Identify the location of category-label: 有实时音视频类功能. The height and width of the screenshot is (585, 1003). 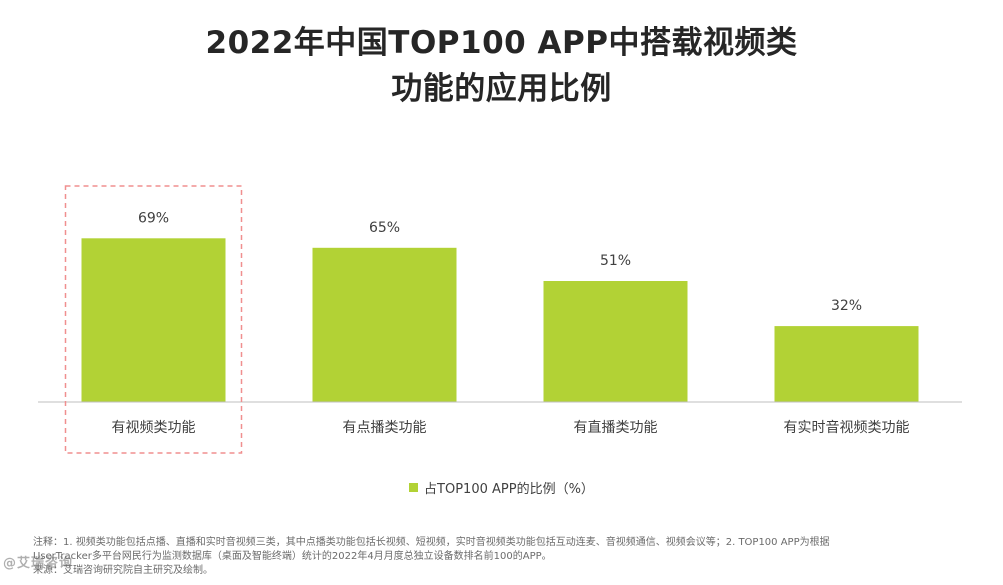
(847, 427).